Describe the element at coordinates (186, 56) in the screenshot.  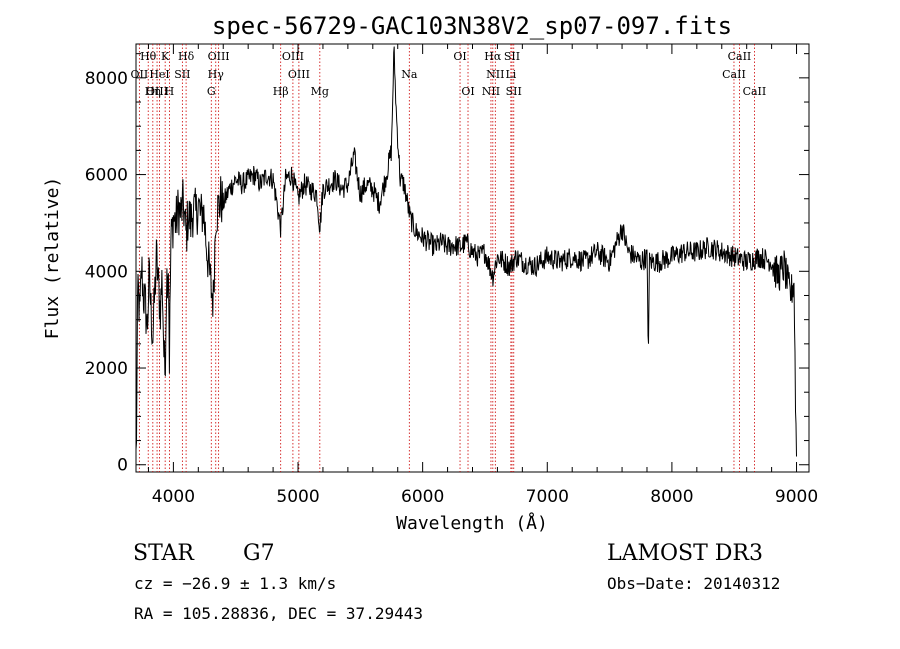
I see `line-marker-label: Hδ` at that location.